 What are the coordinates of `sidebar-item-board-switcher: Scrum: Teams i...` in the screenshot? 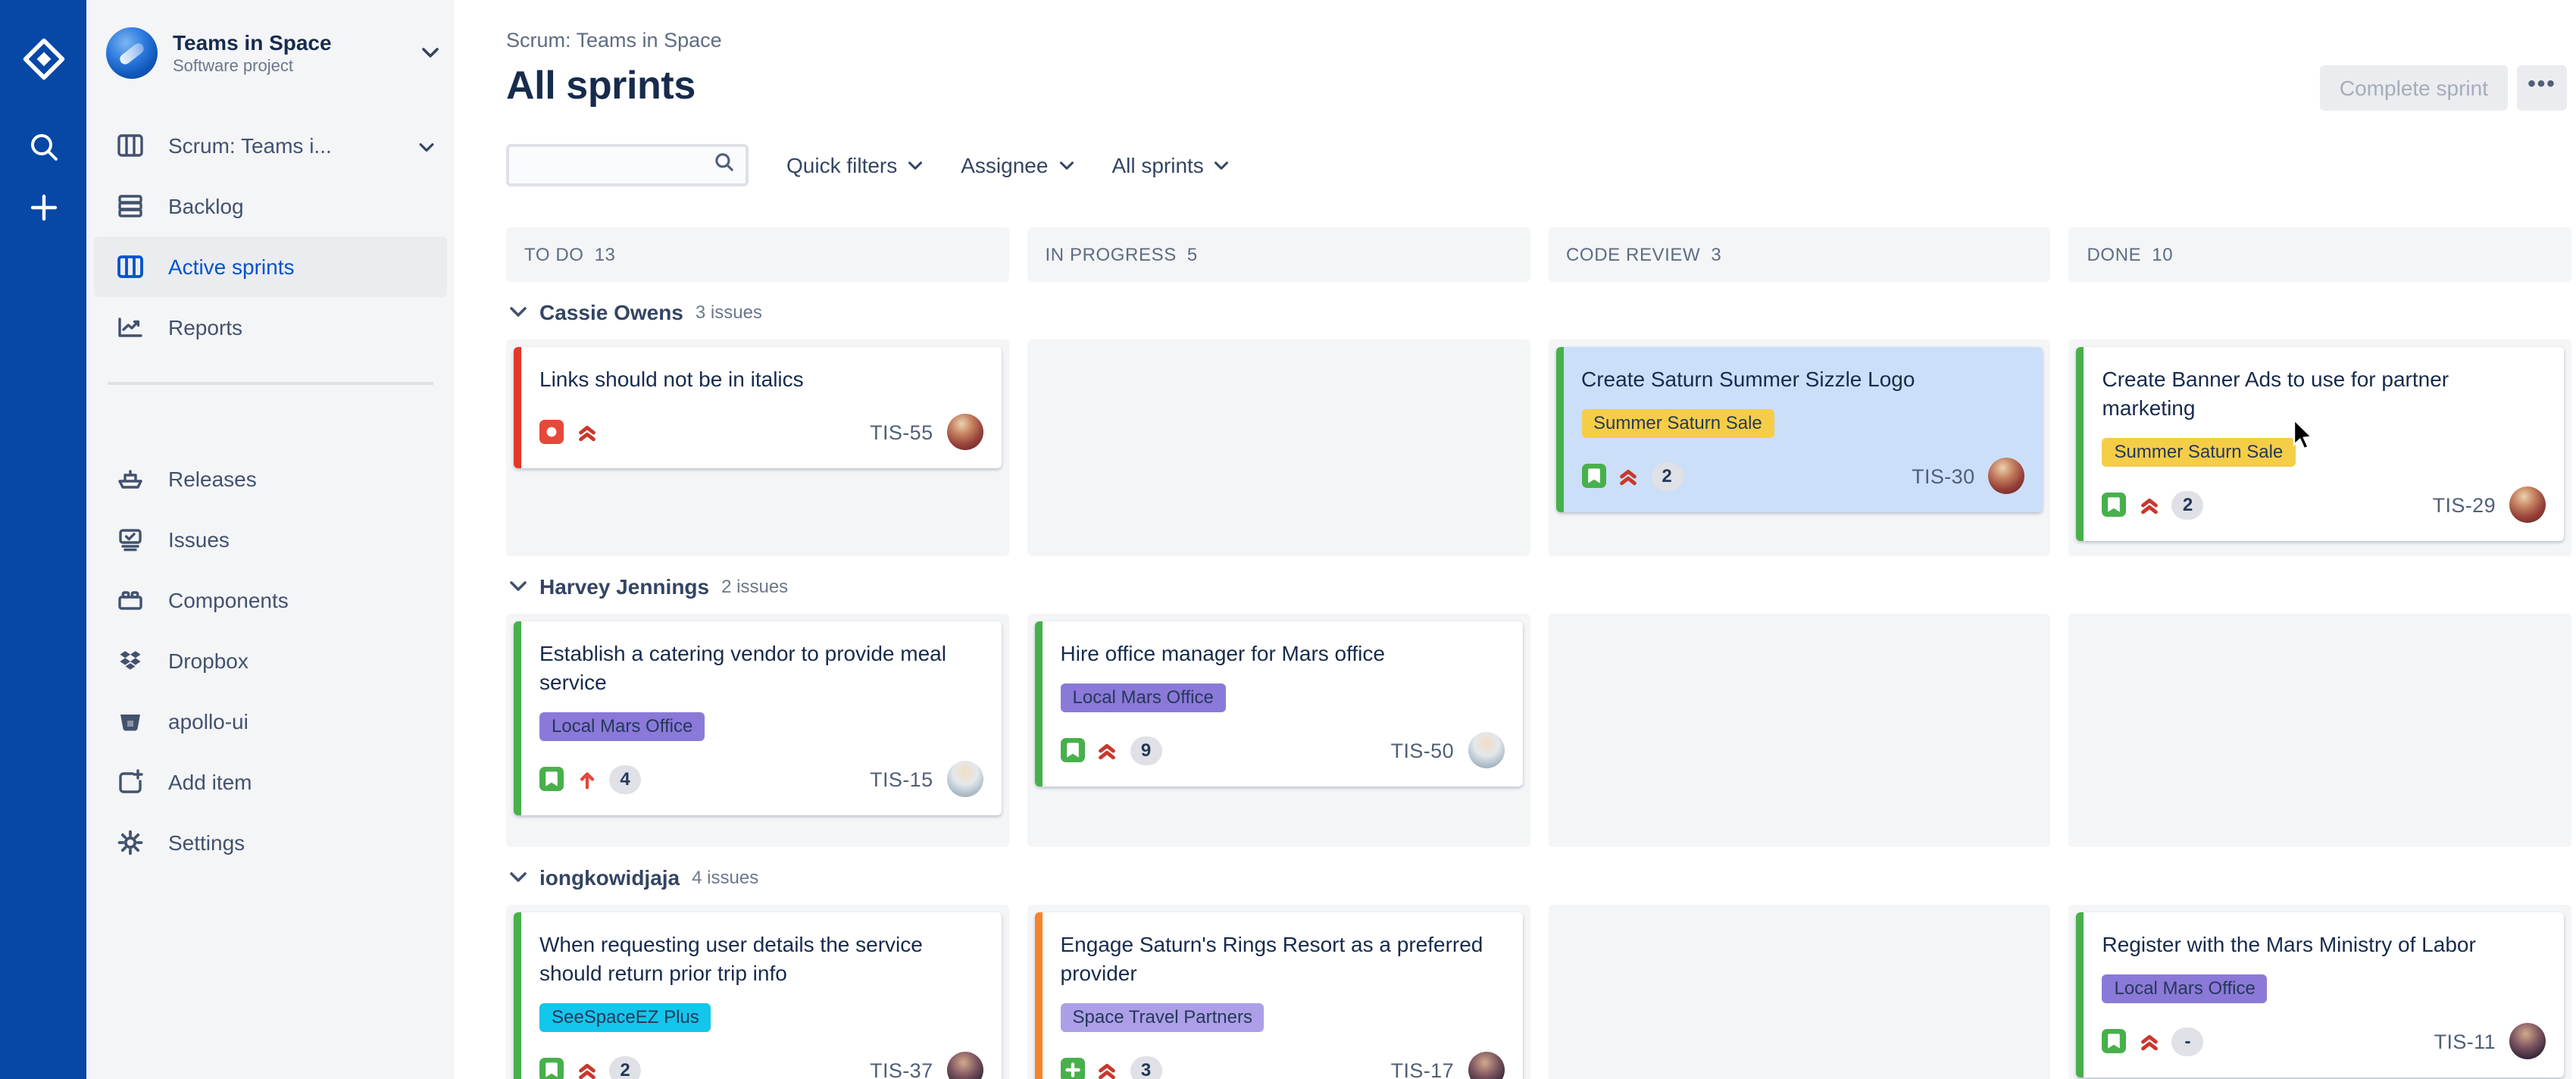 It's located at (270, 145).